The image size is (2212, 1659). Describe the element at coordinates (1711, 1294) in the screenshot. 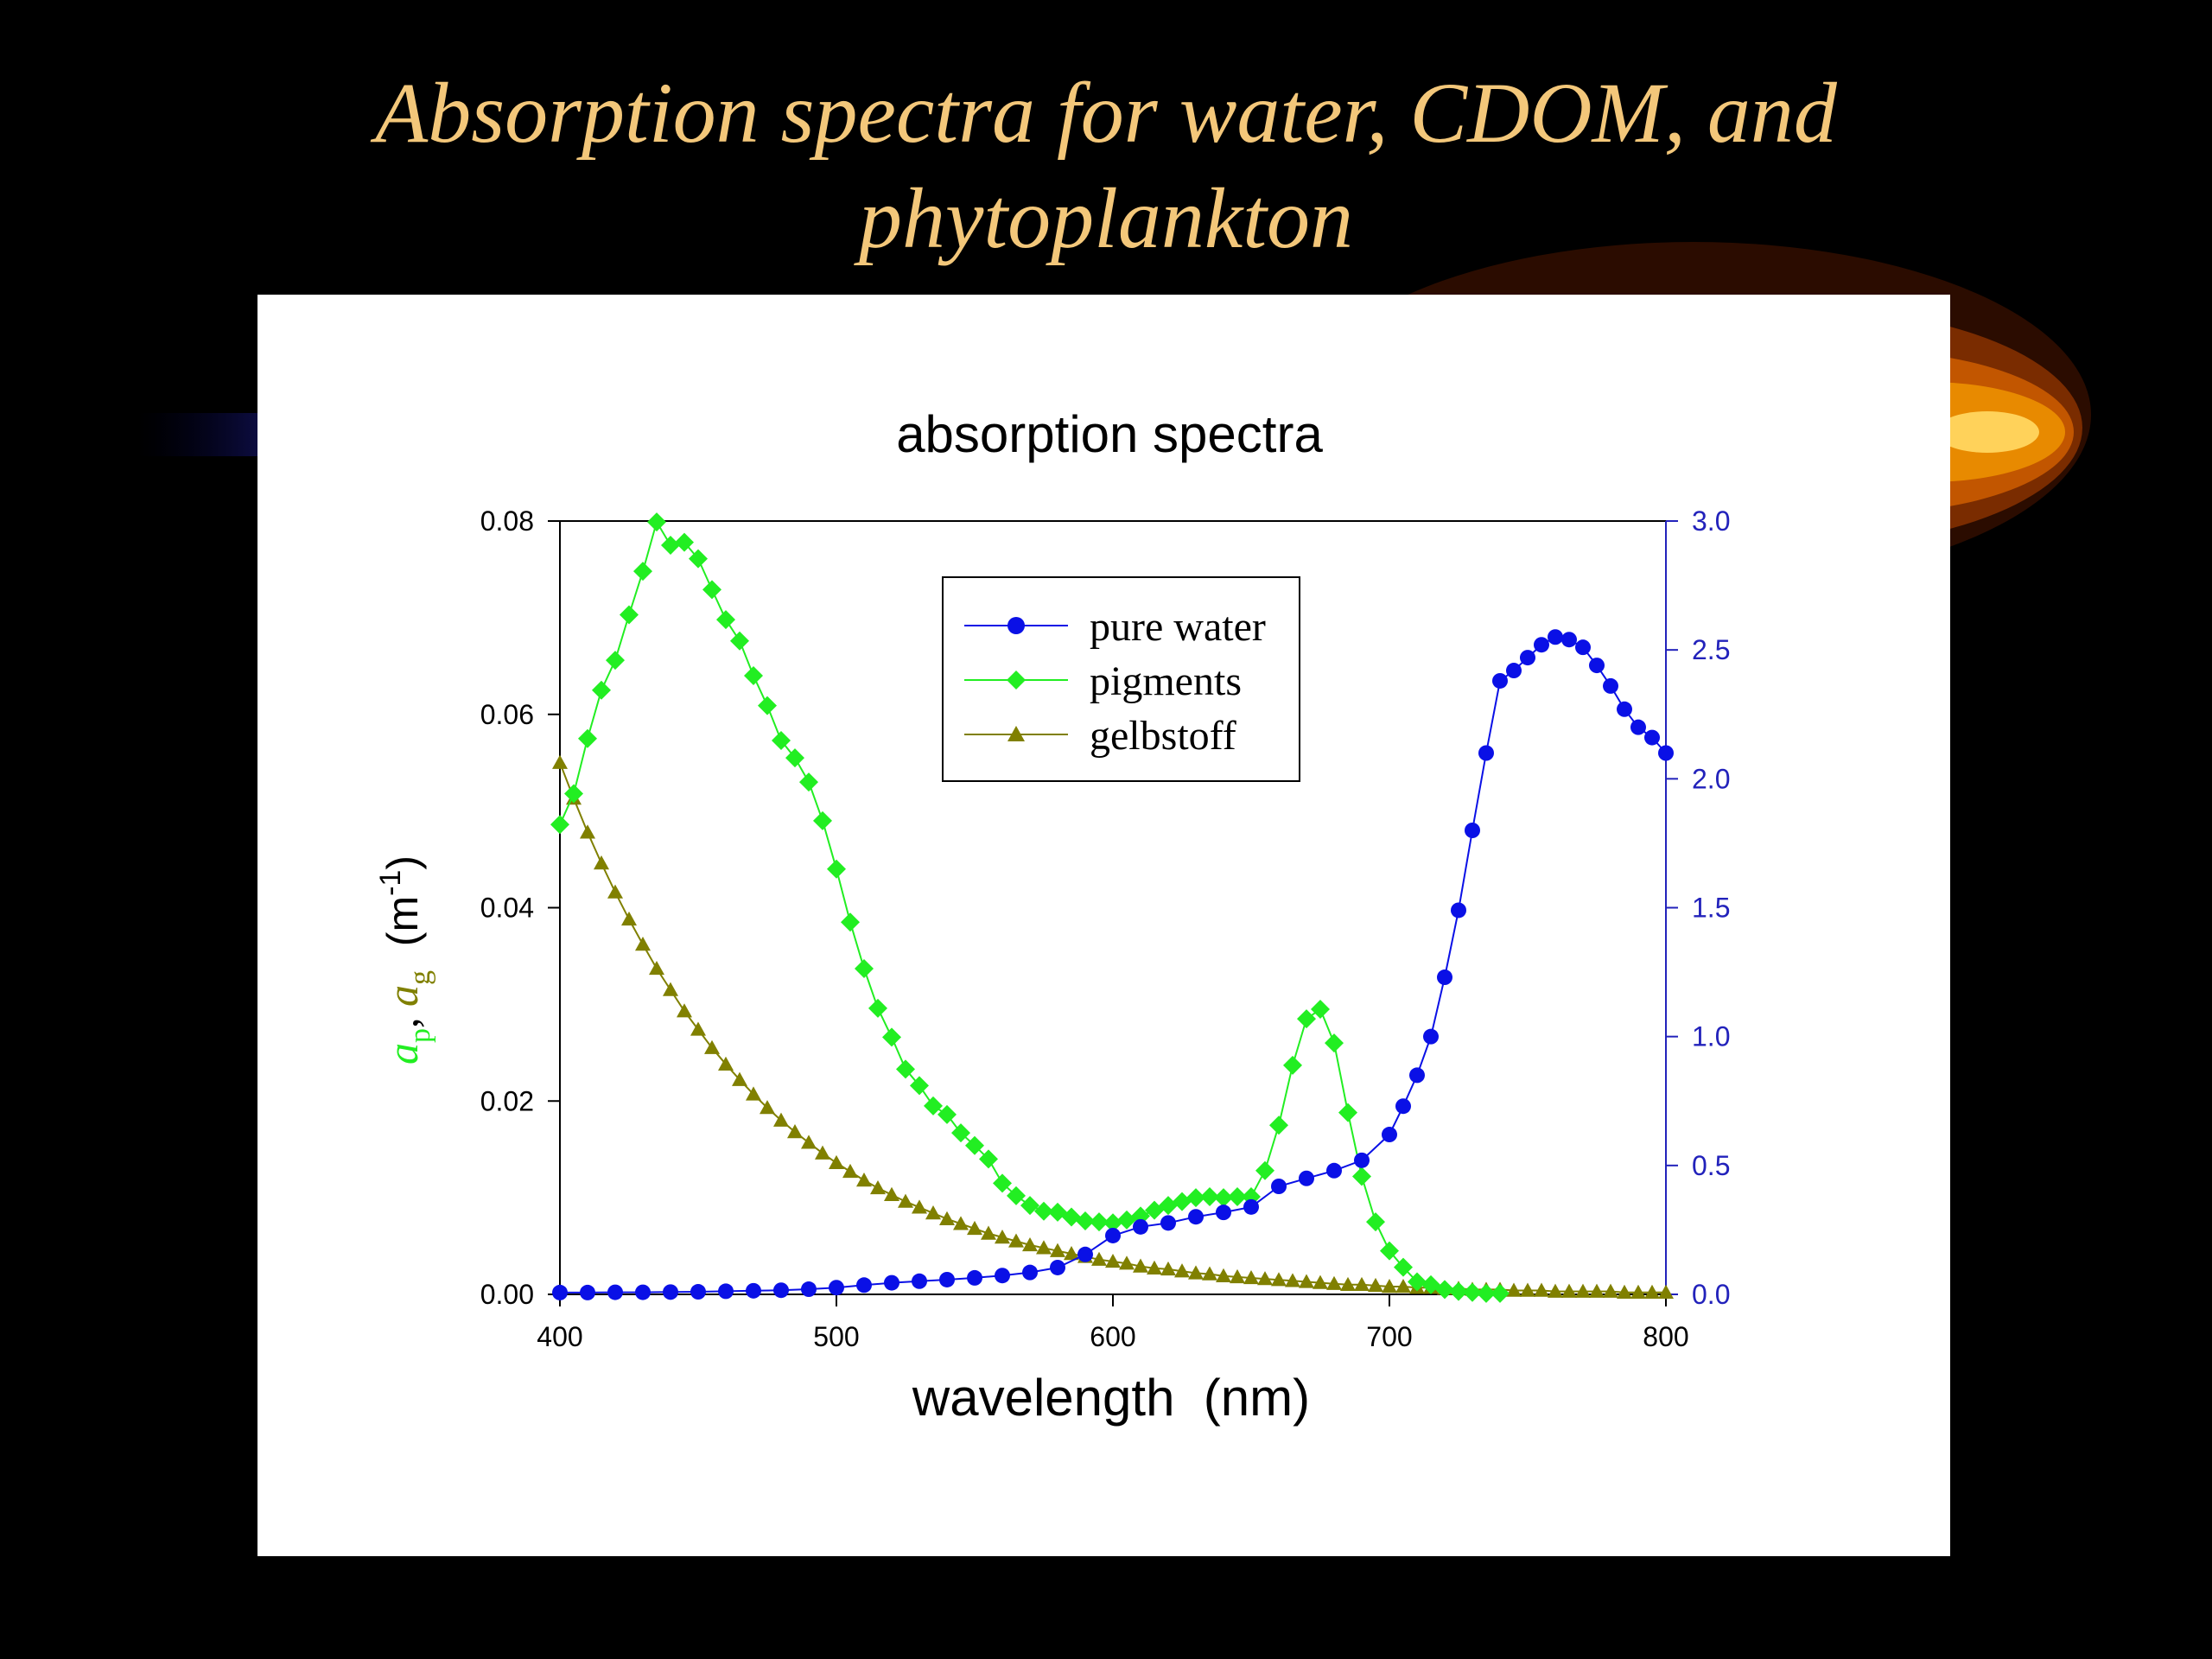

I see `right-tick-label: 0.0` at that location.